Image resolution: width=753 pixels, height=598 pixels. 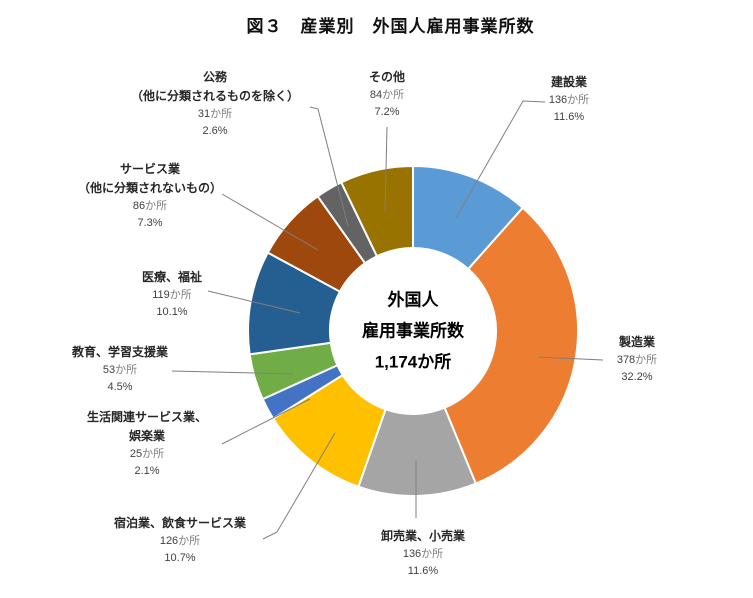 I want to click on slice-label-count: 378か所, so click(x=637, y=360).